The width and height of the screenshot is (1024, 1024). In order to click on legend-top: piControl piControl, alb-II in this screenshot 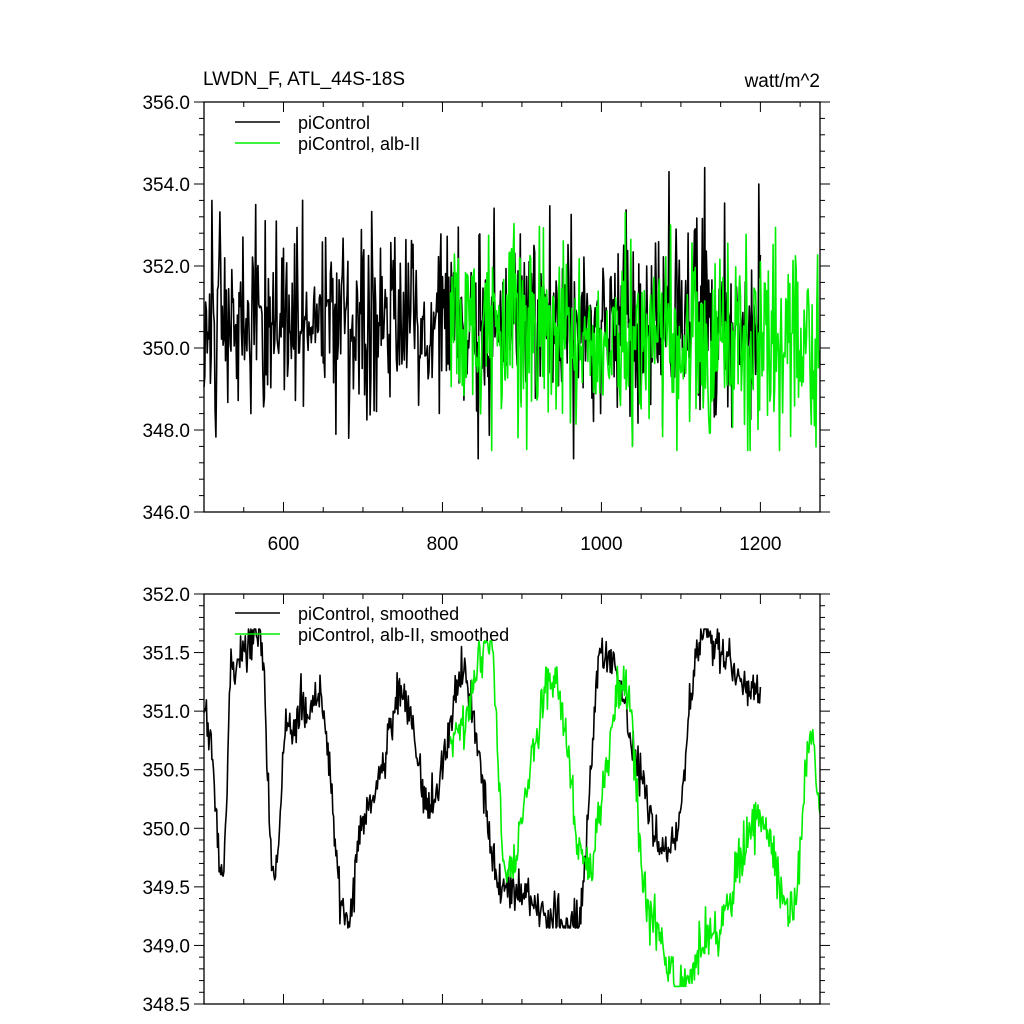, I will do `click(327, 133)`.